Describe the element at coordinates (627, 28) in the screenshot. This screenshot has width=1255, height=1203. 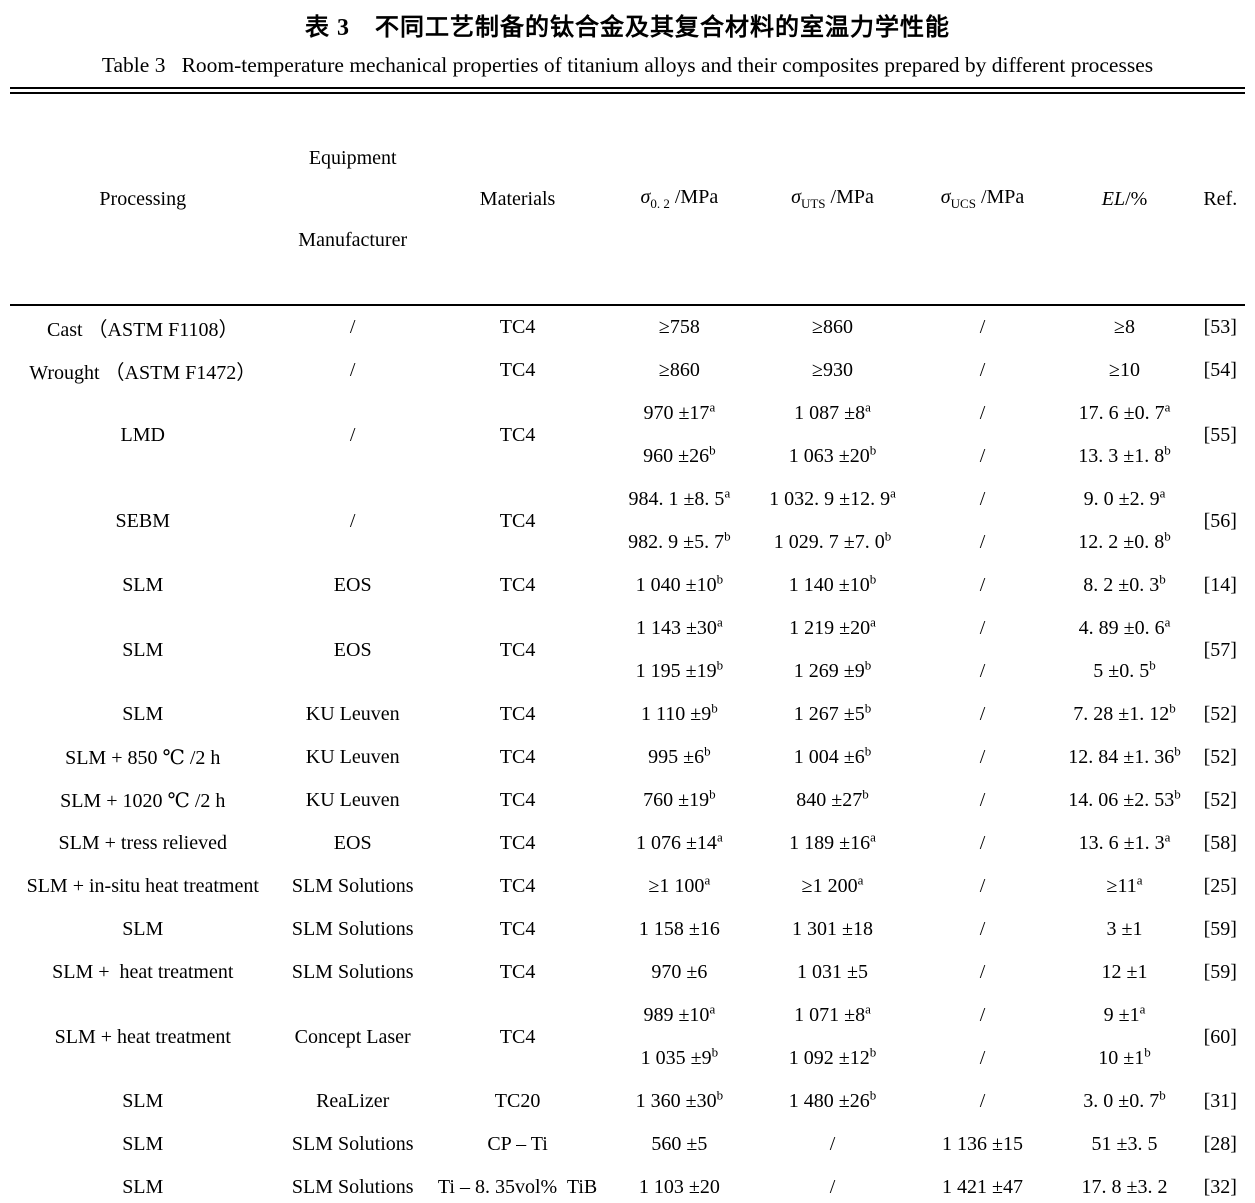
I see `table-title-zh: 表 3 不同工艺制备的钛合金及其复合材料的室温力学性能` at that location.